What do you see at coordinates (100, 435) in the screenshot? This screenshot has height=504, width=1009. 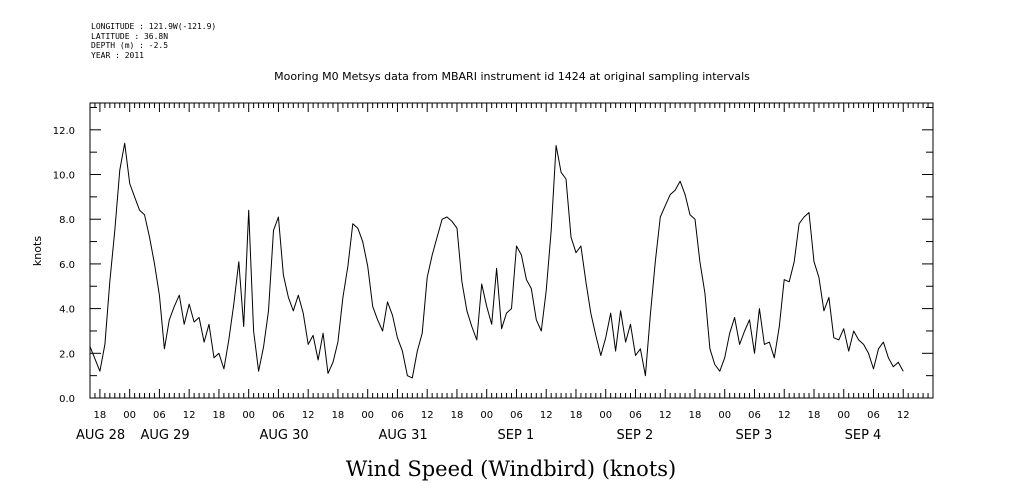 I see `x-date-label: AUG 28` at bounding box center [100, 435].